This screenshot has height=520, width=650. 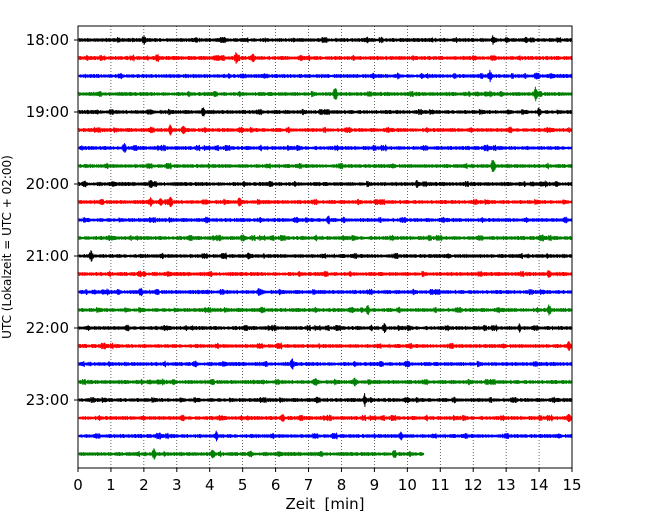 What do you see at coordinates (440, 485) in the screenshot?
I see `x-tick-label-11: 11` at bounding box center [440, 485].